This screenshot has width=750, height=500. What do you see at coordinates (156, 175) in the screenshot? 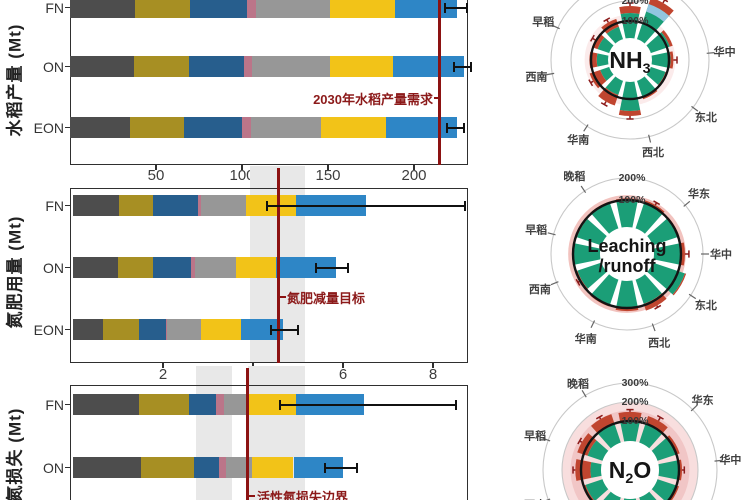
I see `x-tick-label: 50` at bounding box center [156, 175].